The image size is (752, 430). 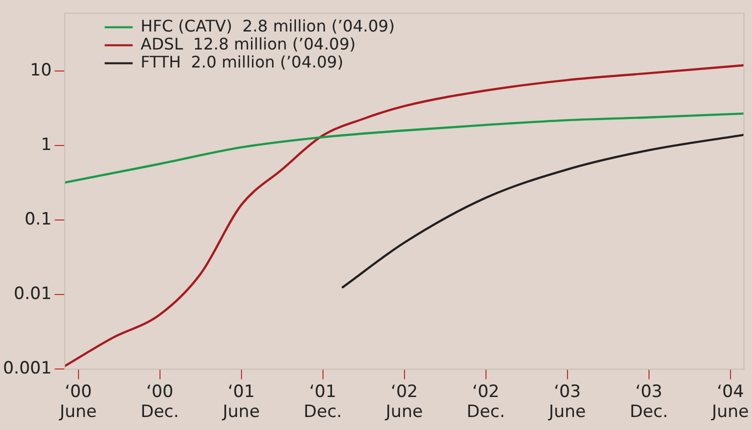 What do you see at coordinates (729, 402) in the screenshot?
I see `x-tick-label: ‘04 June` at bounding box center [729, 402].